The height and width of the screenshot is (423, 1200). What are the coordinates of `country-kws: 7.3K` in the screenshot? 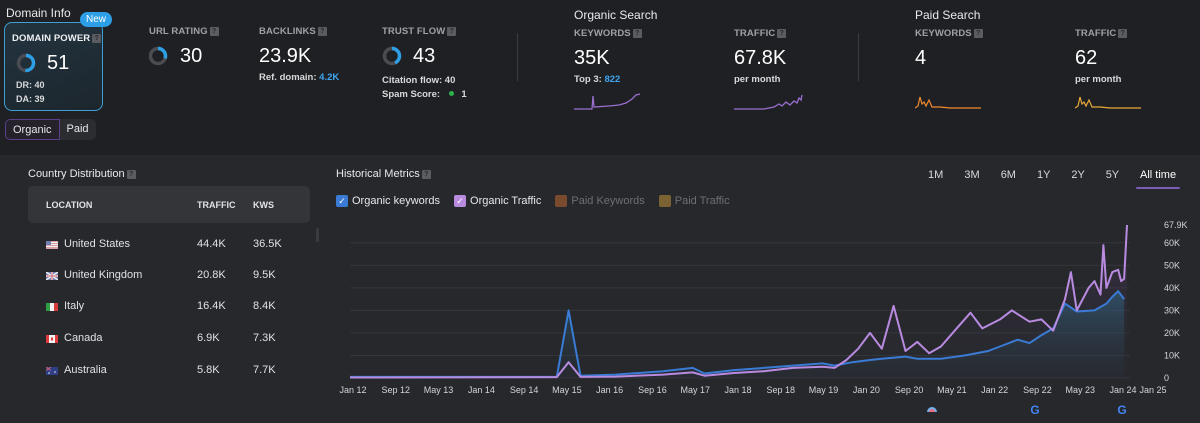 It's located at (264, 338).